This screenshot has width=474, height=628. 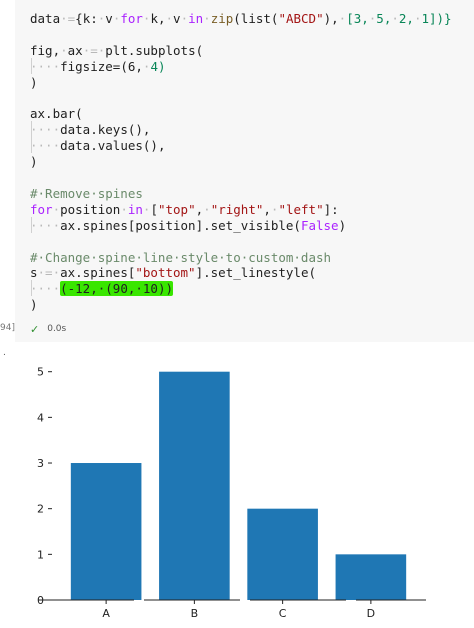 What do you see at coordinates (154, 209) in the screenshot?
I see `code-token: [` at bounding box center [154, 209].